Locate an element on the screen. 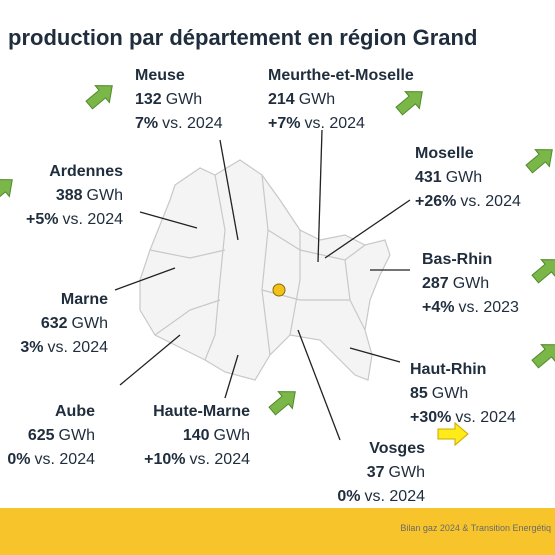 Image resolution: width=555 pixels, height=555 pixels. department-label: Haute-Marne 140 GWh +10% vs. 2024 is located at coordinates (197, 435).